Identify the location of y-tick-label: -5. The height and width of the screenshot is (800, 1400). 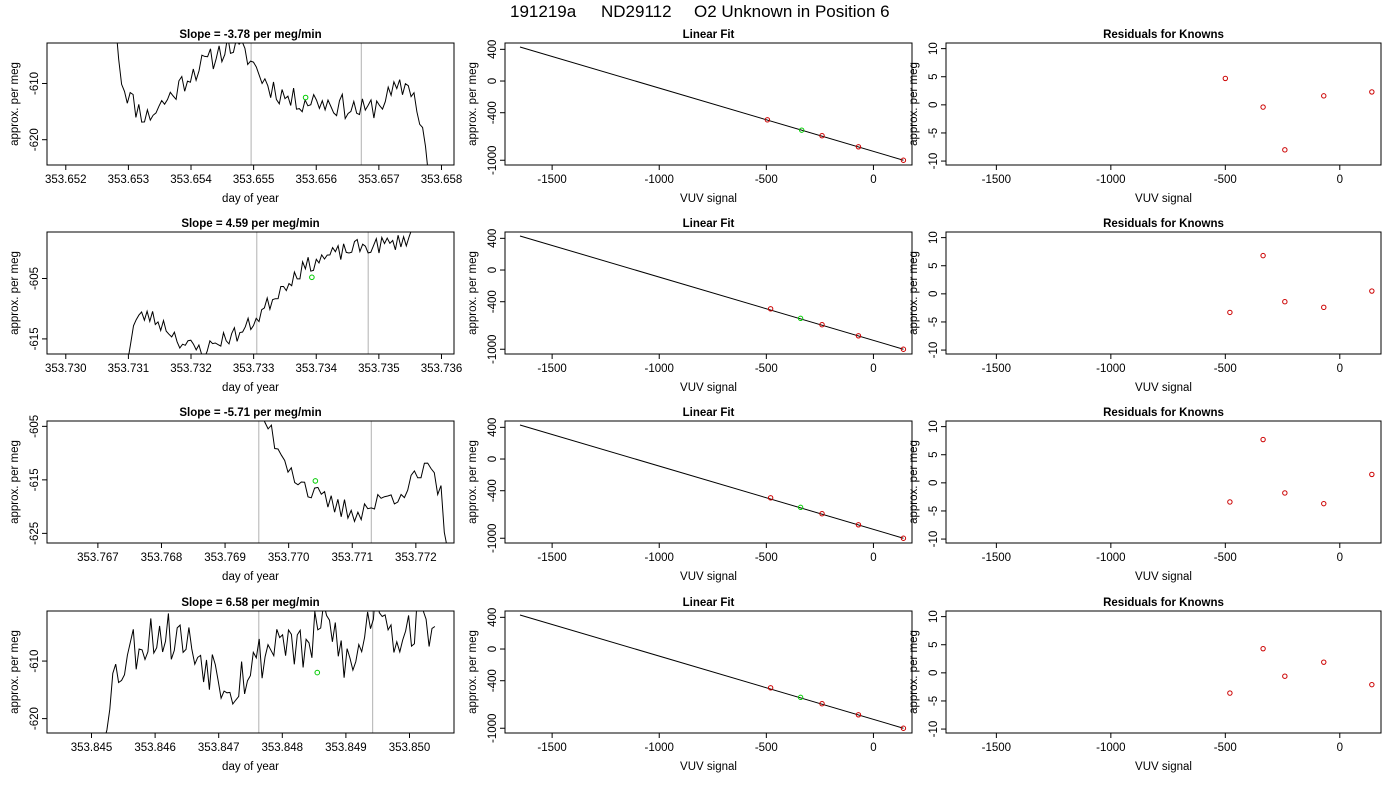
(934, 133).